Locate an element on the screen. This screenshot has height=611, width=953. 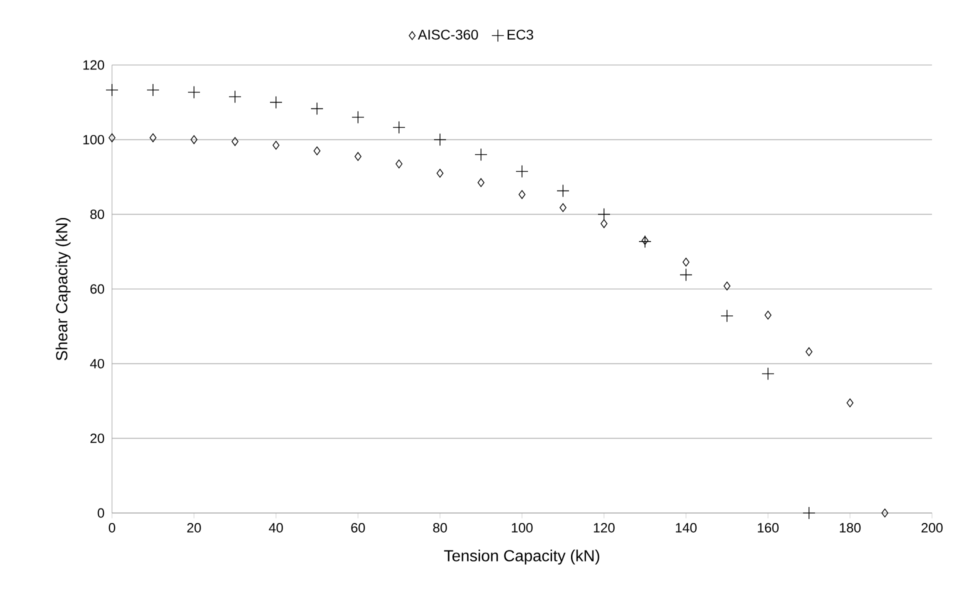
y-tick-label: 120 is located at coordinates (93, 65).